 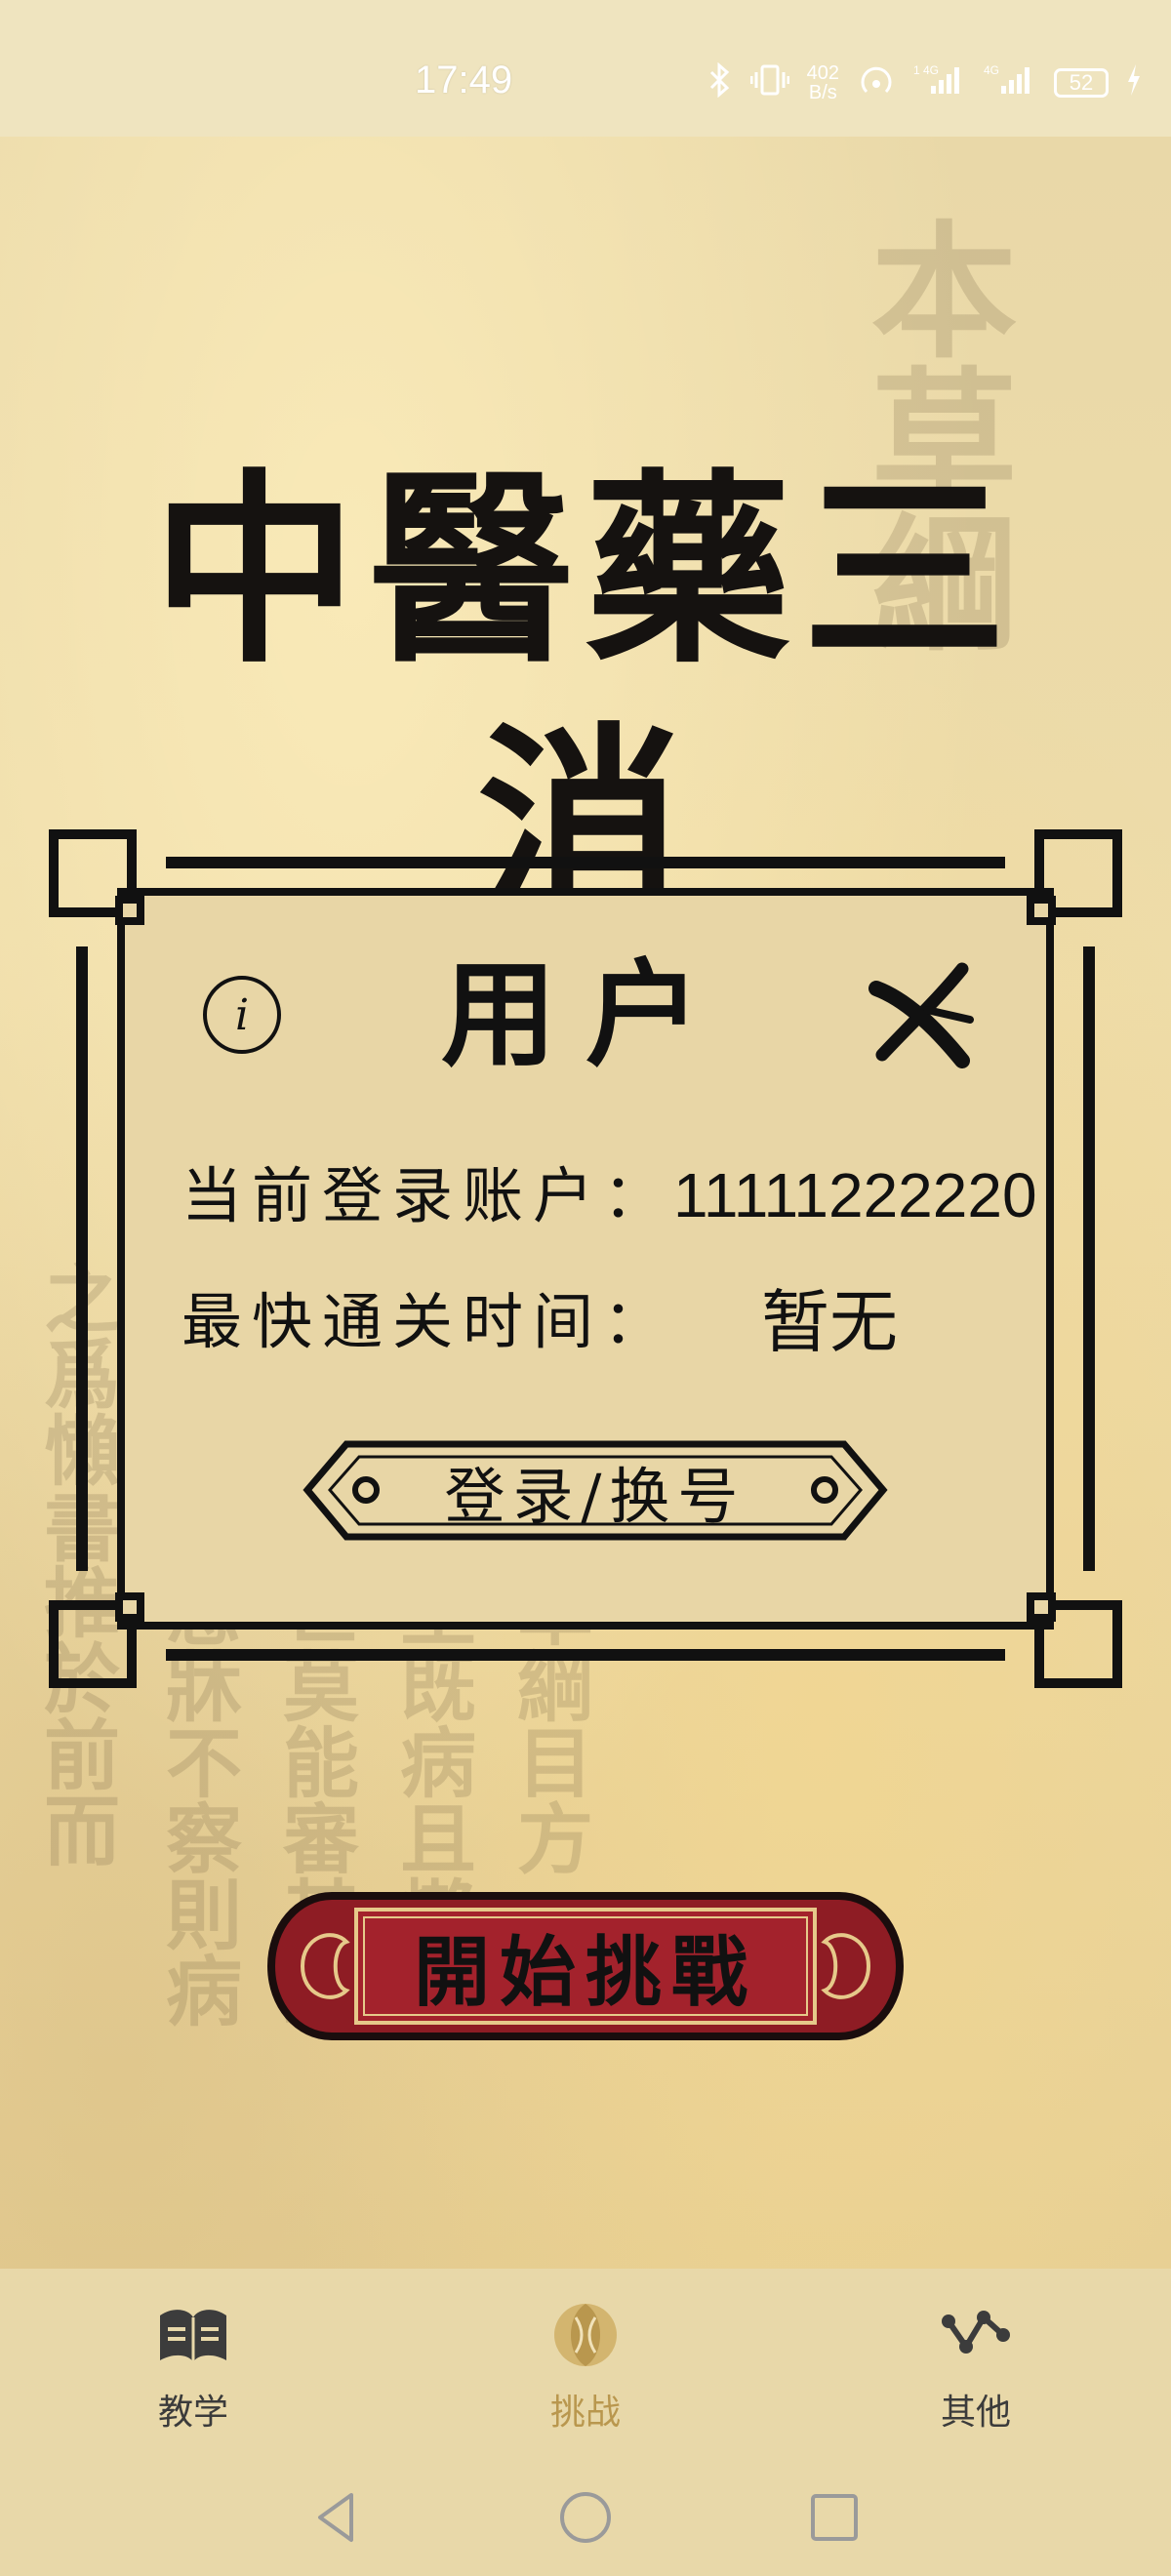 I want to click on svg-text: 4G, so click(x=991, y=70).